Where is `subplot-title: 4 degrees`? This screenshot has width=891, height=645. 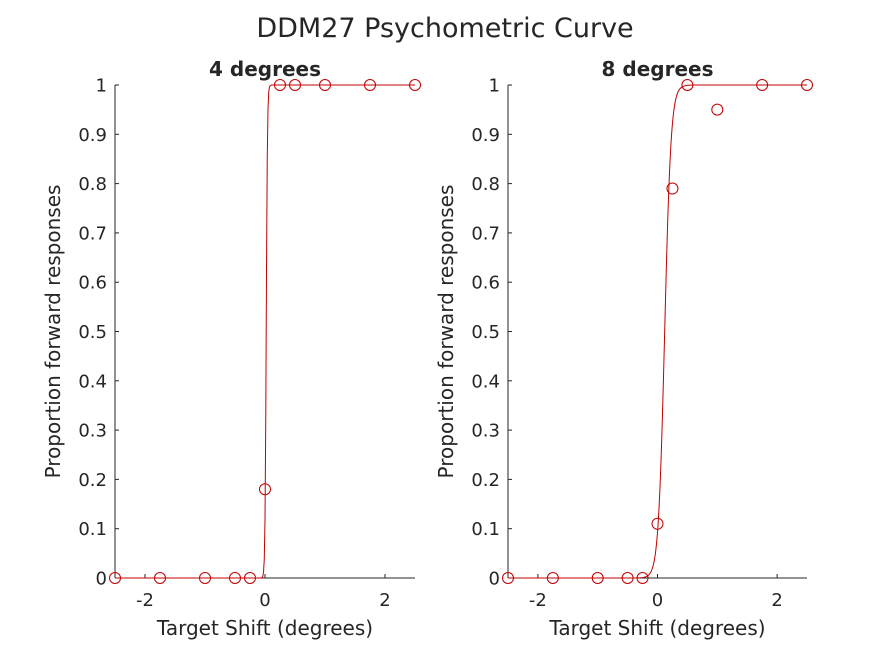
subplot-title: 4 degrees is located at coordinates (265, 69).